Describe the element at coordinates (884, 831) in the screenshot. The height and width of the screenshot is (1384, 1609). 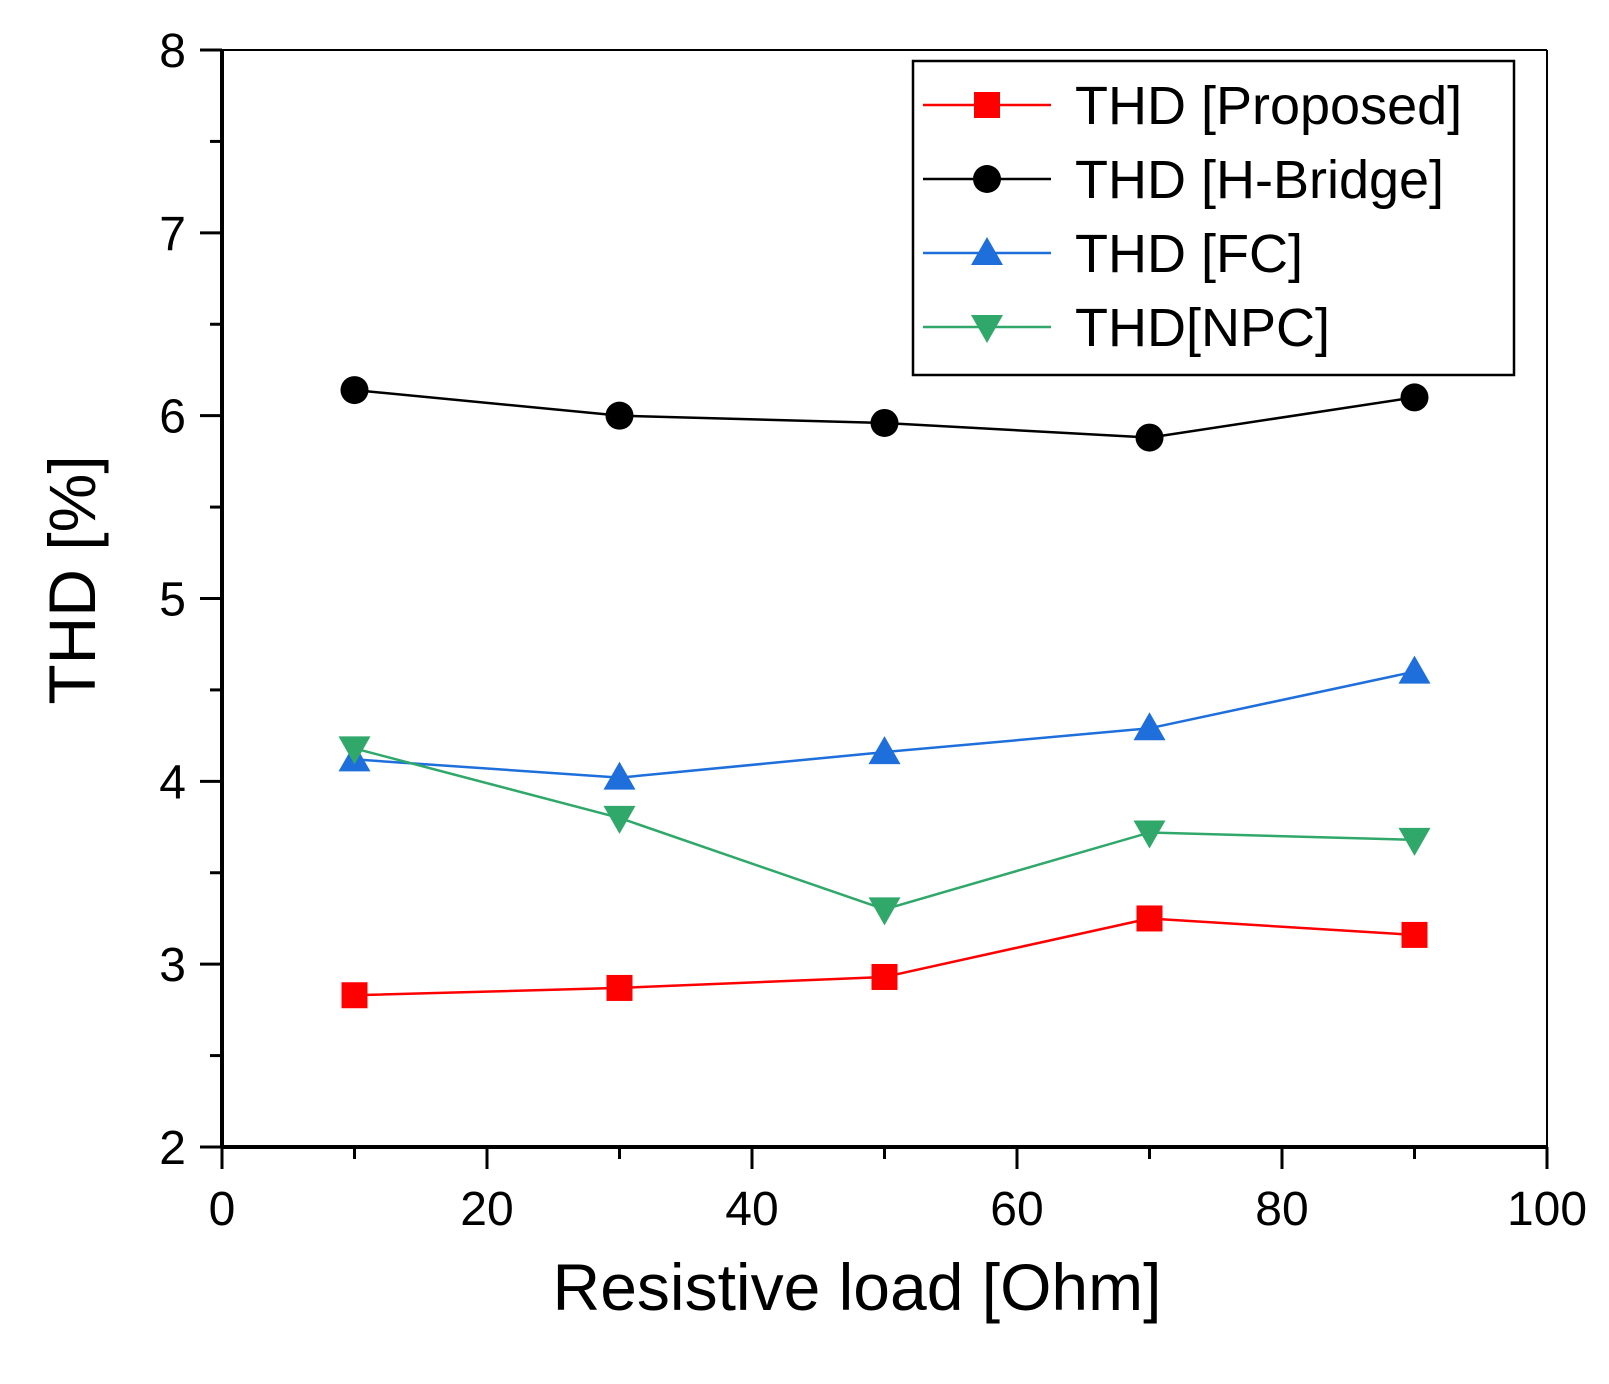
I see `series-npc` at that location.